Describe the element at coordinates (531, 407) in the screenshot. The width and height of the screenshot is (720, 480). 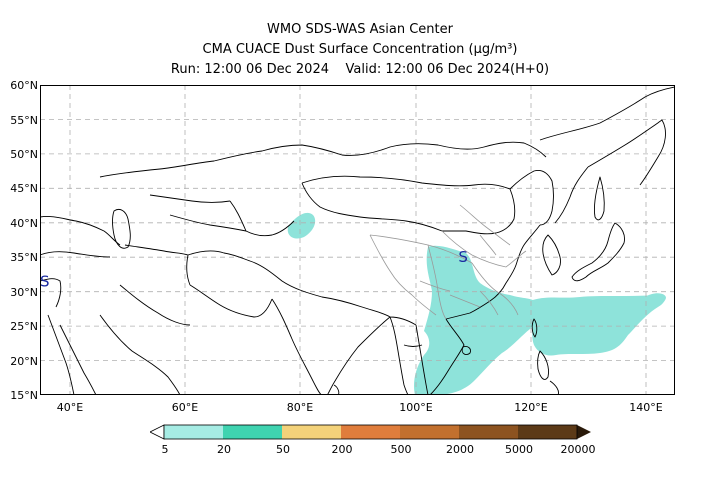
I see `lon-label-120: 120°E` at that location.